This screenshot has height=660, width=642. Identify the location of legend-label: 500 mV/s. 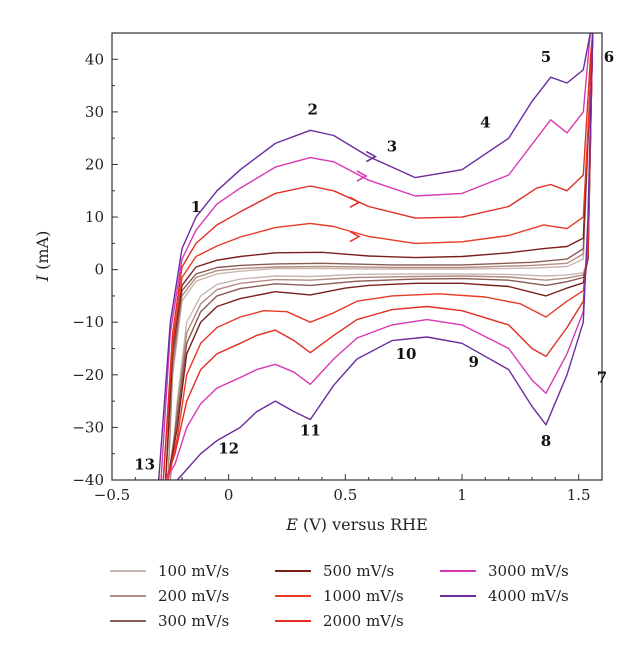
(359, 571).